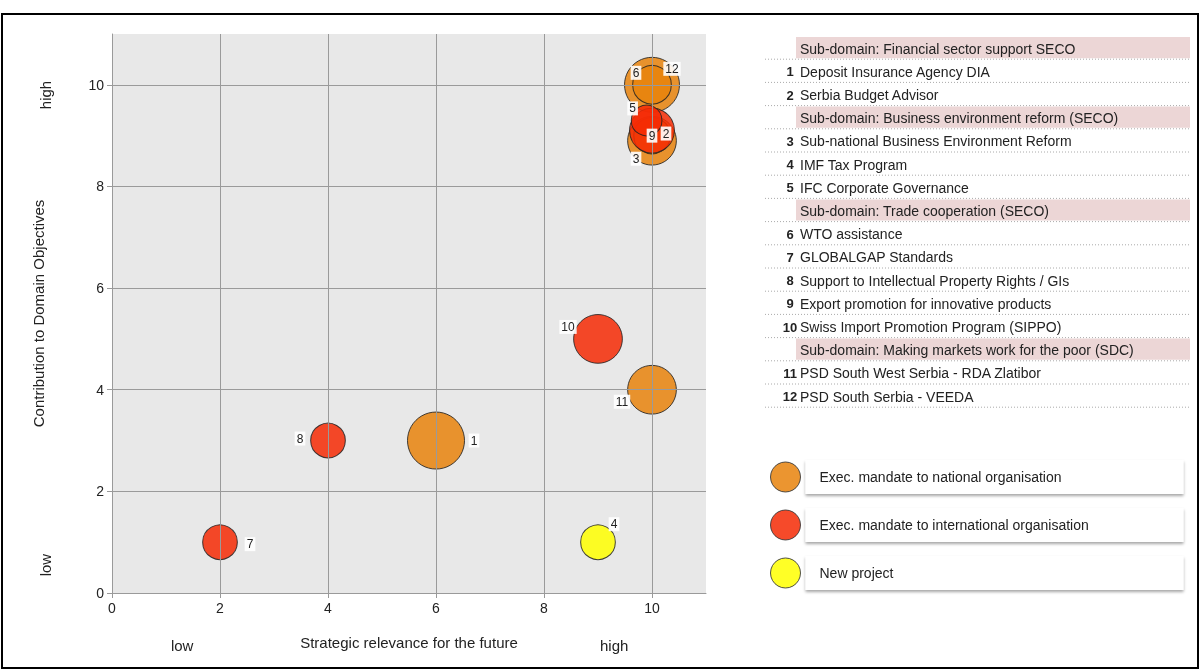  What do you see at coordinates (568, 326) in the screenshot?
I see `annotation: 10` at bounding box center [568, 326].